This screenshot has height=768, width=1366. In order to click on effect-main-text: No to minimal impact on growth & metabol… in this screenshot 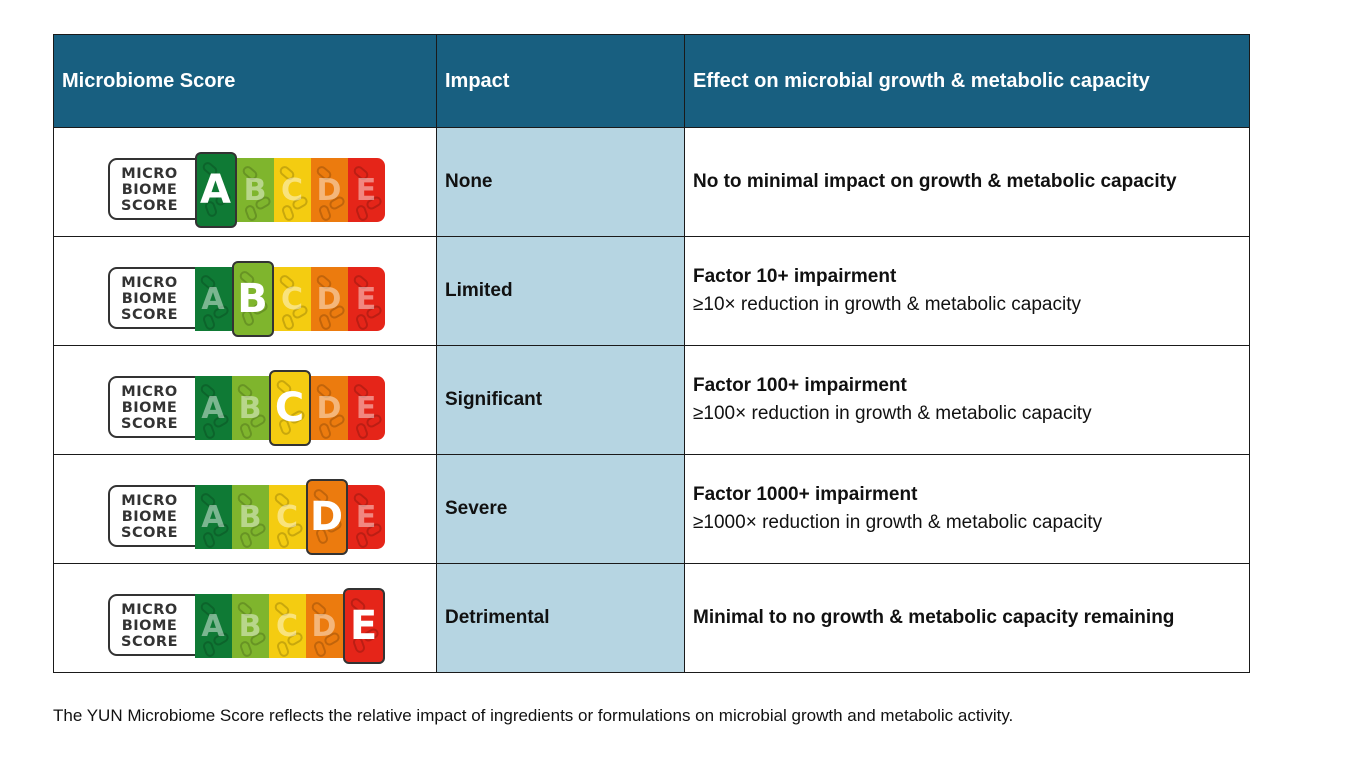, I will do `click(935, 181)`.